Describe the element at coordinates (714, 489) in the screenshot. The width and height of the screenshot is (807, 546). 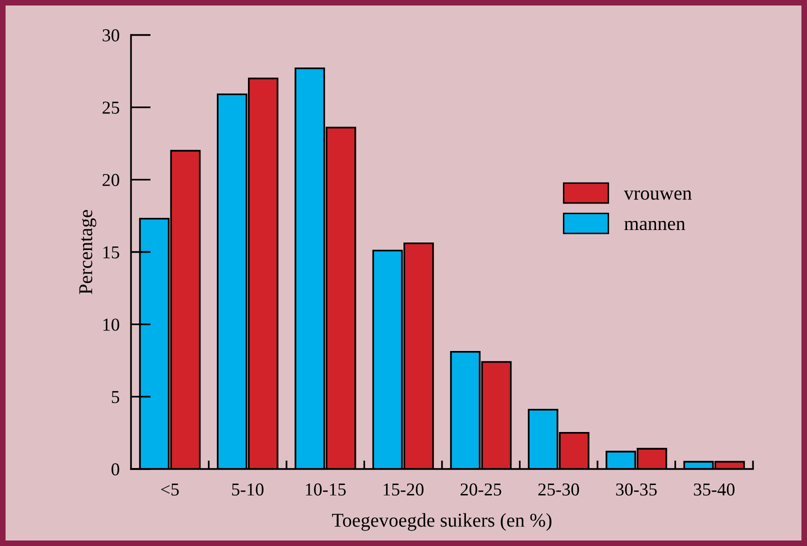
I see `x-tick-label: 35-40` at that location.